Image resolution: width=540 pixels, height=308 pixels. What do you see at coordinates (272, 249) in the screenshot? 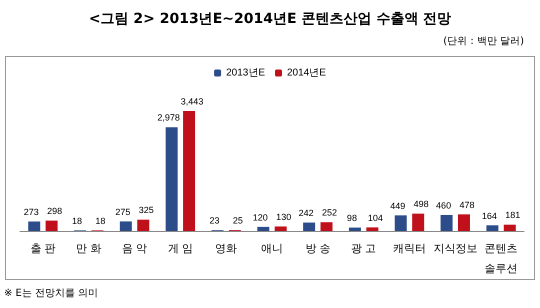
I see `x-tick-label: 애니` at bounding box center [272, 249].